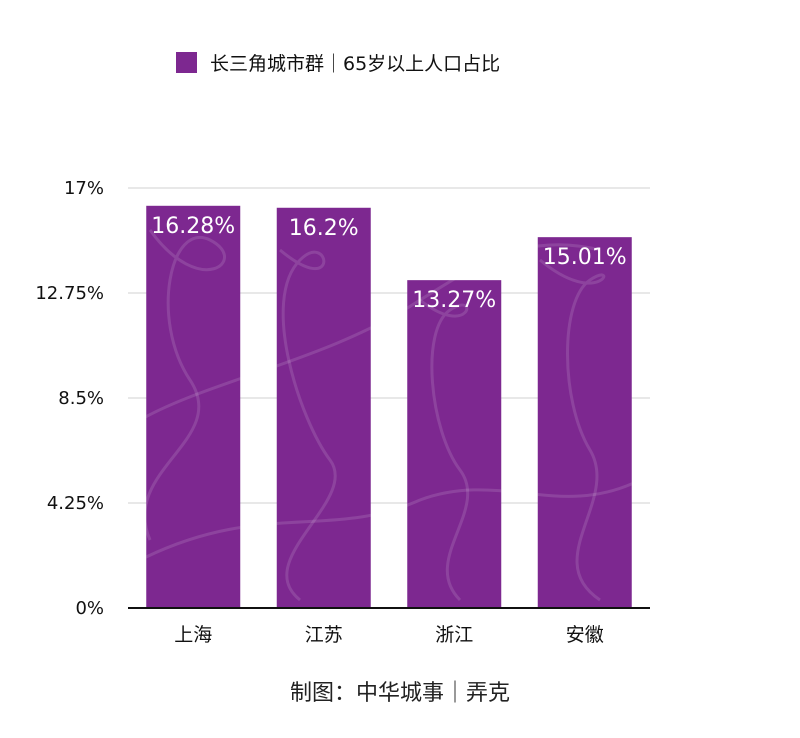 This screenshot has width=800, height=738. What do you see at coordinates (89, 608) in the screenshot?
I see `y-tick-label: 0%` at bounding box center [89, 608].